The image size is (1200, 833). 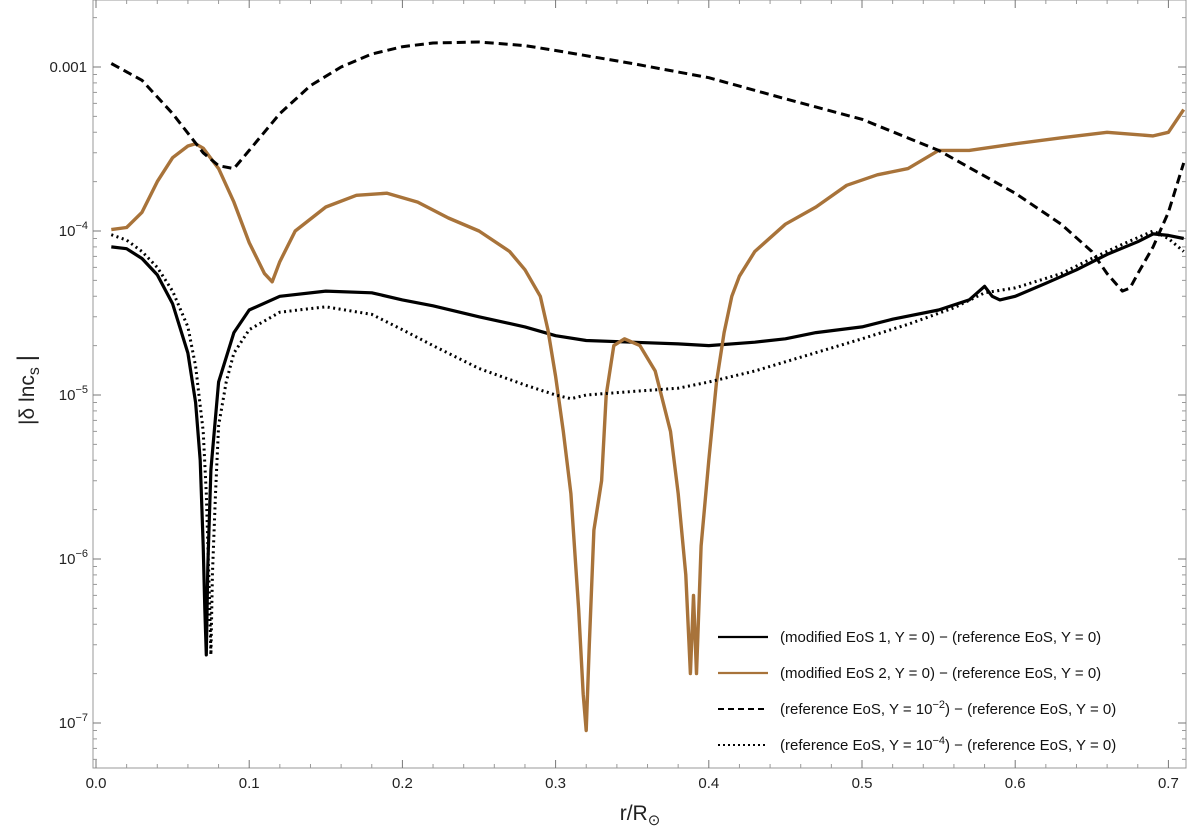 I want to click on x-tick-label: 0.1, so click(x=249, y=783).